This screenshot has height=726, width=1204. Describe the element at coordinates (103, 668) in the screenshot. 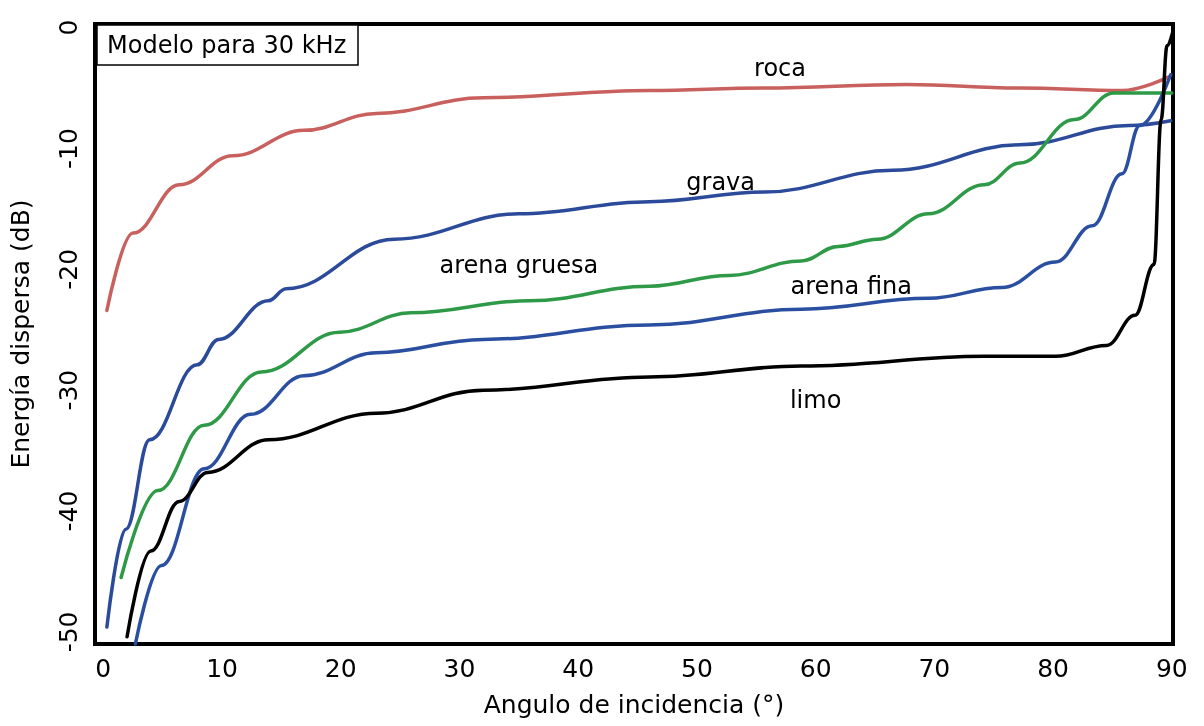

I see `x-tick-label: 0` at that location.